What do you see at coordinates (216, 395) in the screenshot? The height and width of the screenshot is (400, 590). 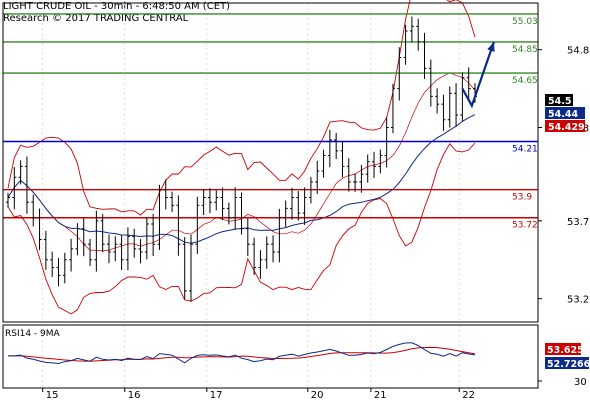 I see `x-tick-label: 17` at bounding box center [216, 395].